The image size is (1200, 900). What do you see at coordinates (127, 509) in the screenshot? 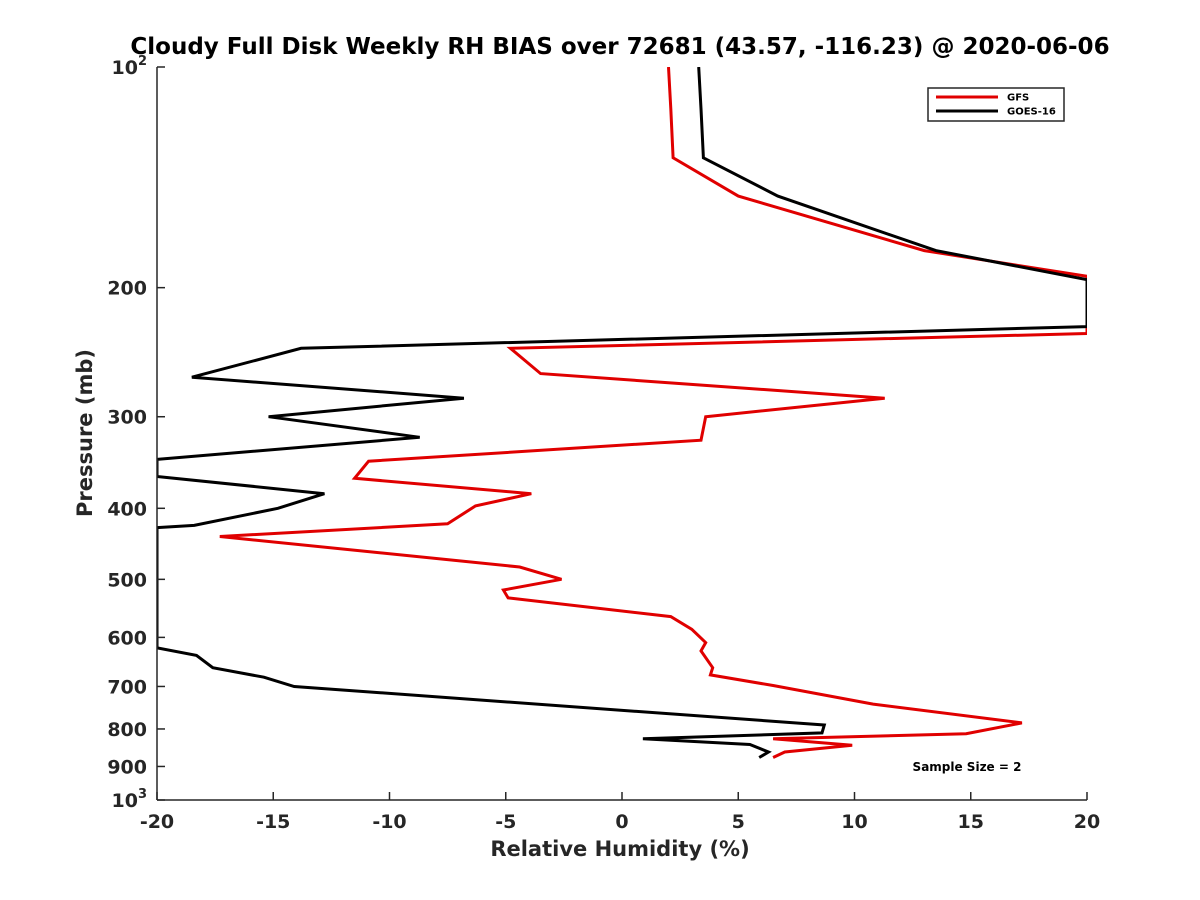
I see `y-tick-label: 400` at bounding box center [127, 509].